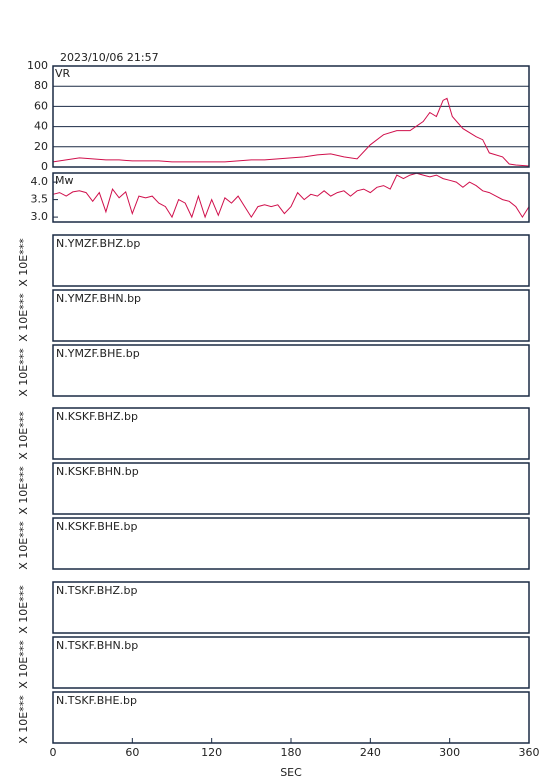  I want to click on x-tick-label: 0, so click(53, 752).